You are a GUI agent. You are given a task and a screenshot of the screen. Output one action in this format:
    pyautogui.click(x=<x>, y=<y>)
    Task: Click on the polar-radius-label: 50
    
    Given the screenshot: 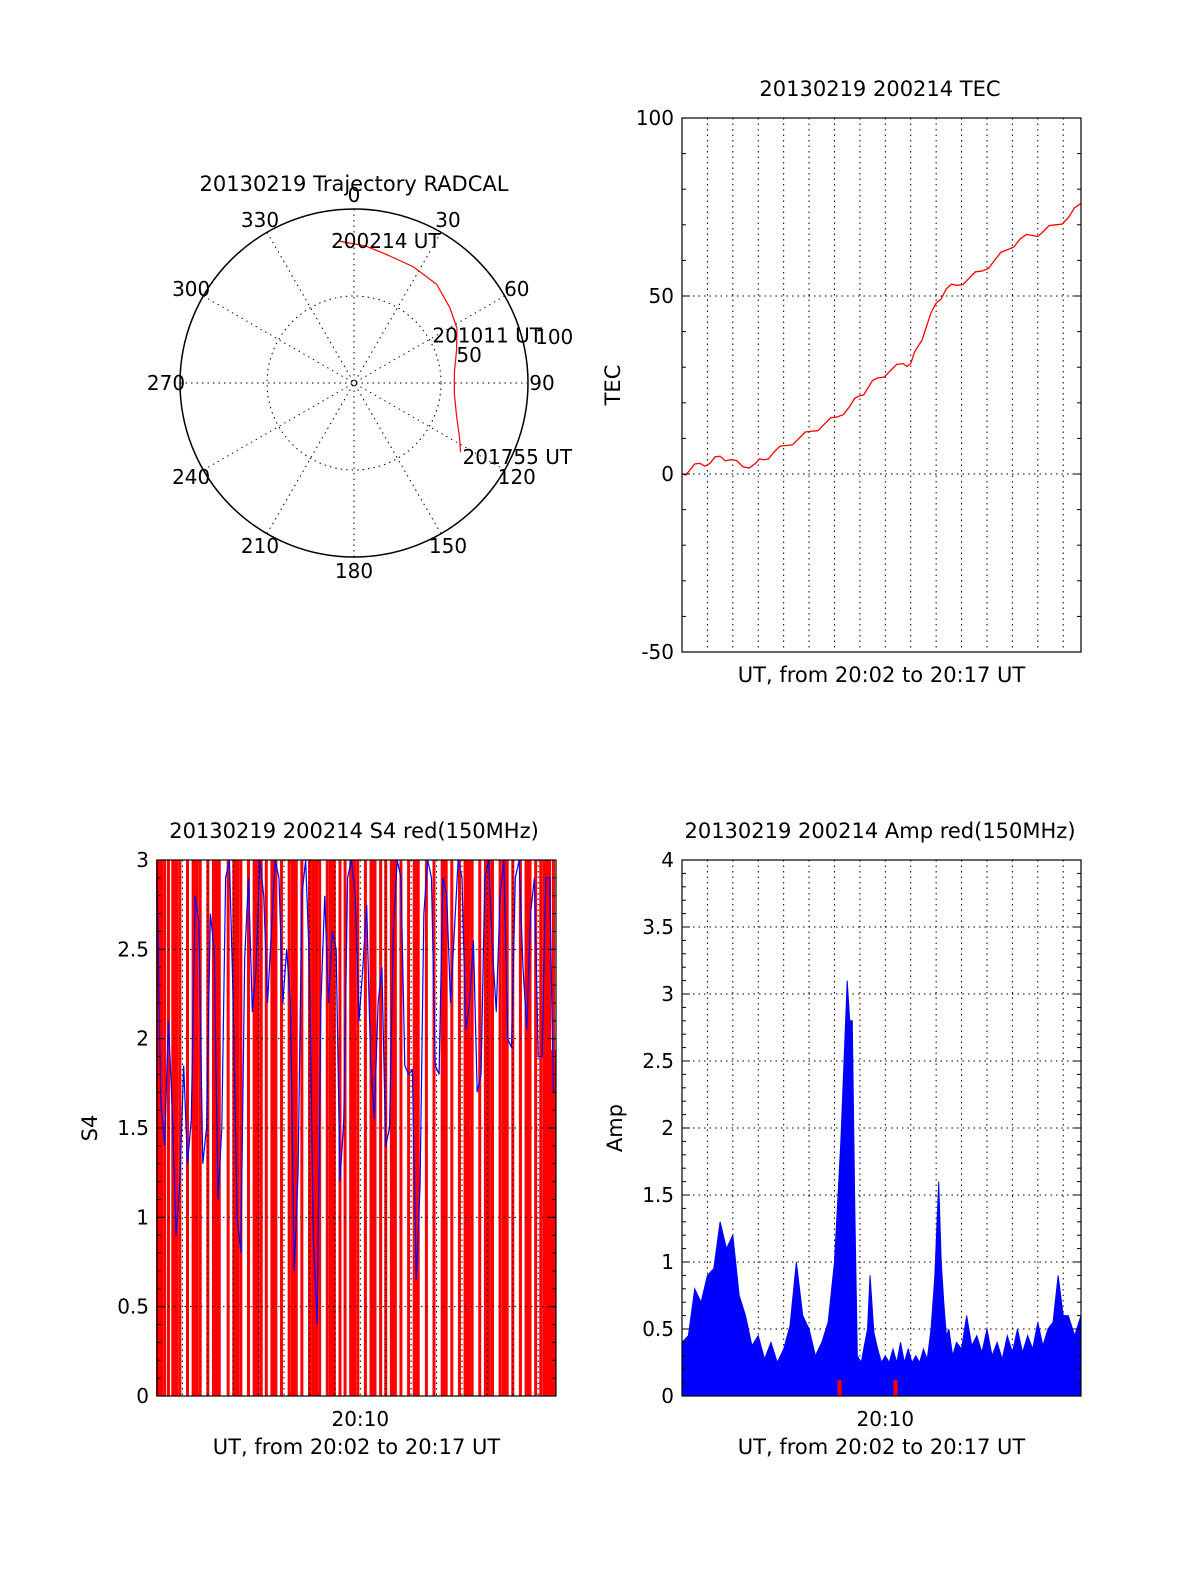 What is the action you would take?
    pyautogui.click(x=468, y=355)
    